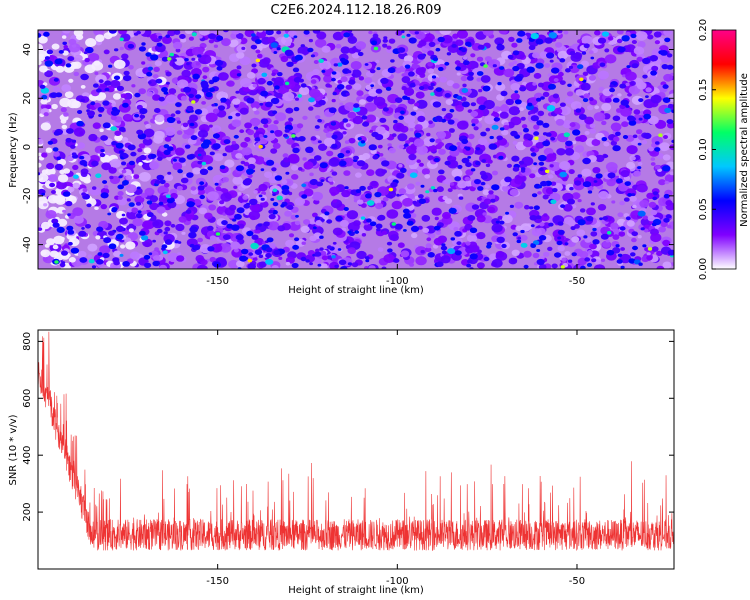 The image size is (750, 600). I want to click on heatmap-peak, so click(169, 59).